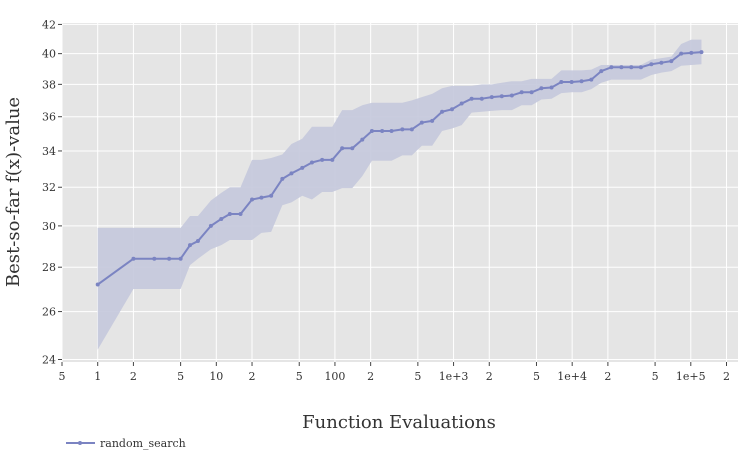 Image resolution: width=748 pixels, height=467 pixels. What do you see at coordinates (49, 54) in the screenshot?
I see `y-tick-label: 40` at bounding box center [49, 54].